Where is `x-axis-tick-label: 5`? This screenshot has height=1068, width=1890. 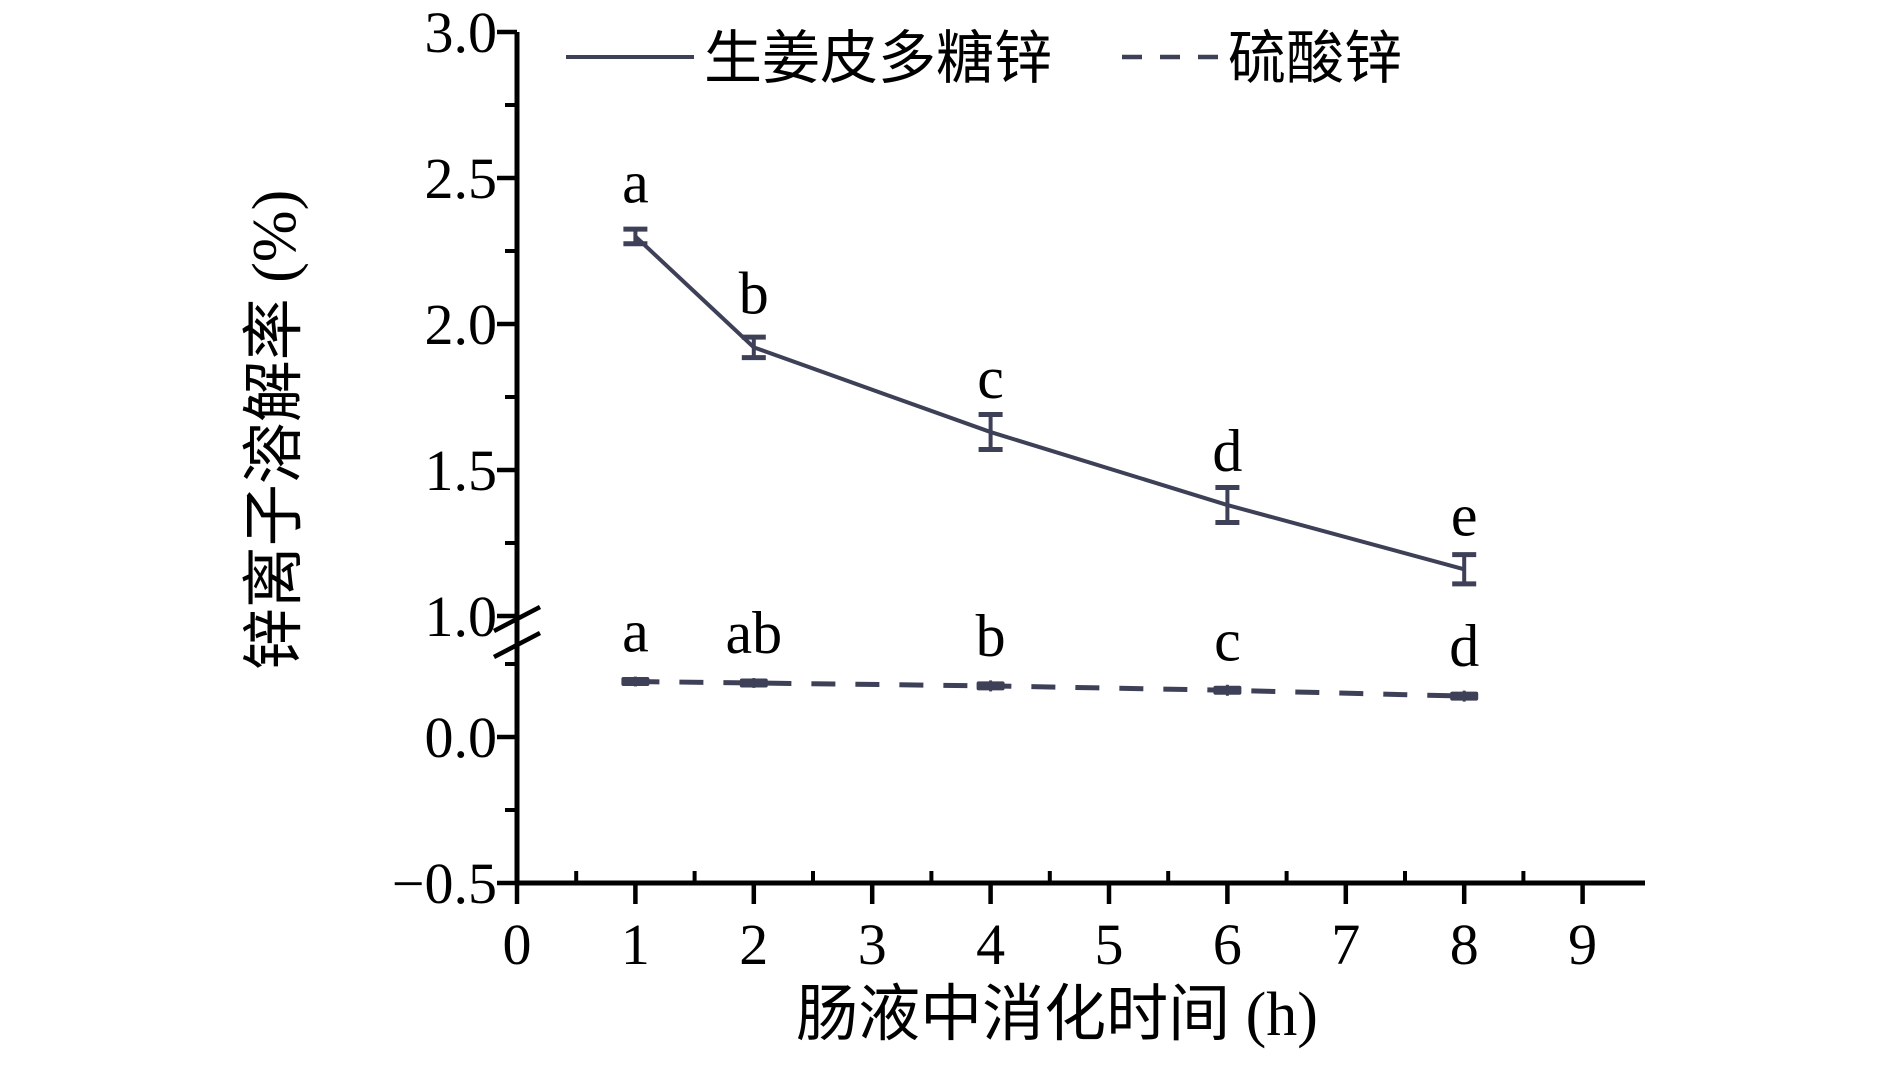 x-axis-tick-label: 5 is located at coordinates (1109, 944).